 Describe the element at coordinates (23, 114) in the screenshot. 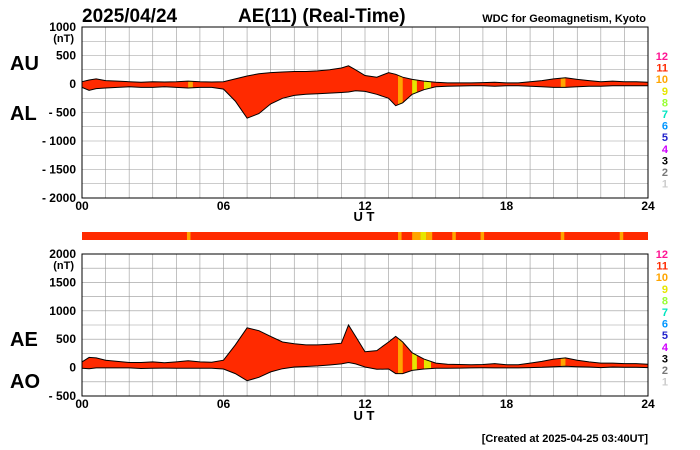

I see `al-series-label: AL` at that location.